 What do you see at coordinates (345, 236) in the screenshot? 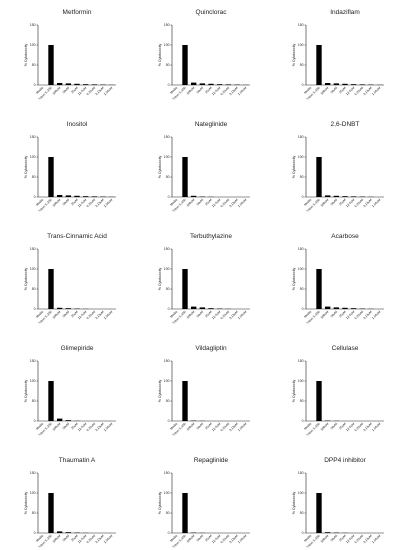
I see `chart-title: Acarbose` at bounding box center [345, 236].